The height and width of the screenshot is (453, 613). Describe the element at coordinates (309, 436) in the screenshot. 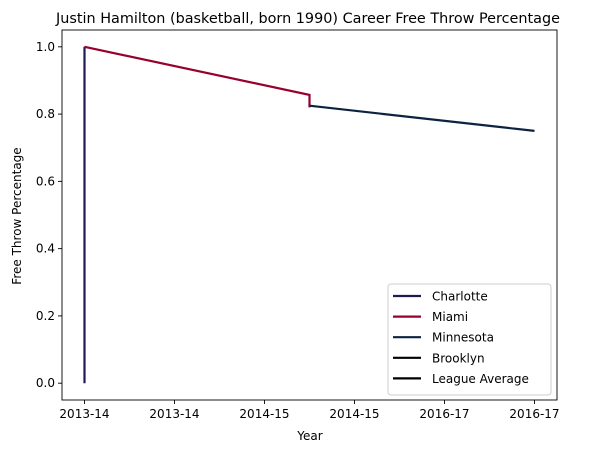

I see `x-axis-label: Year` at that location.